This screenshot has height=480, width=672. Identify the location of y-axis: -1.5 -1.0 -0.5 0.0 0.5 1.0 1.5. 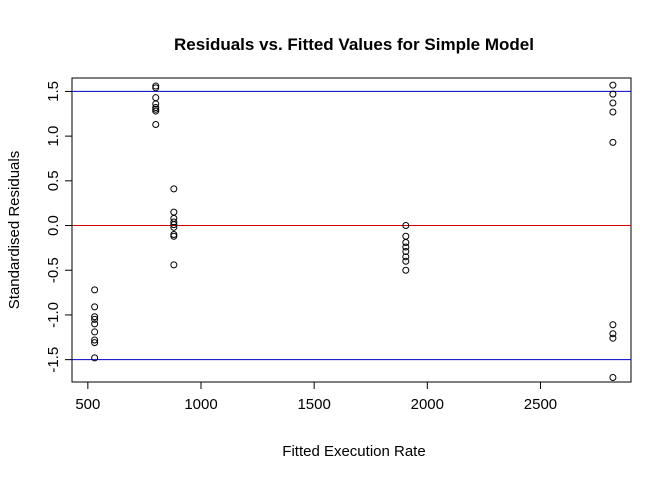
(59, 227).